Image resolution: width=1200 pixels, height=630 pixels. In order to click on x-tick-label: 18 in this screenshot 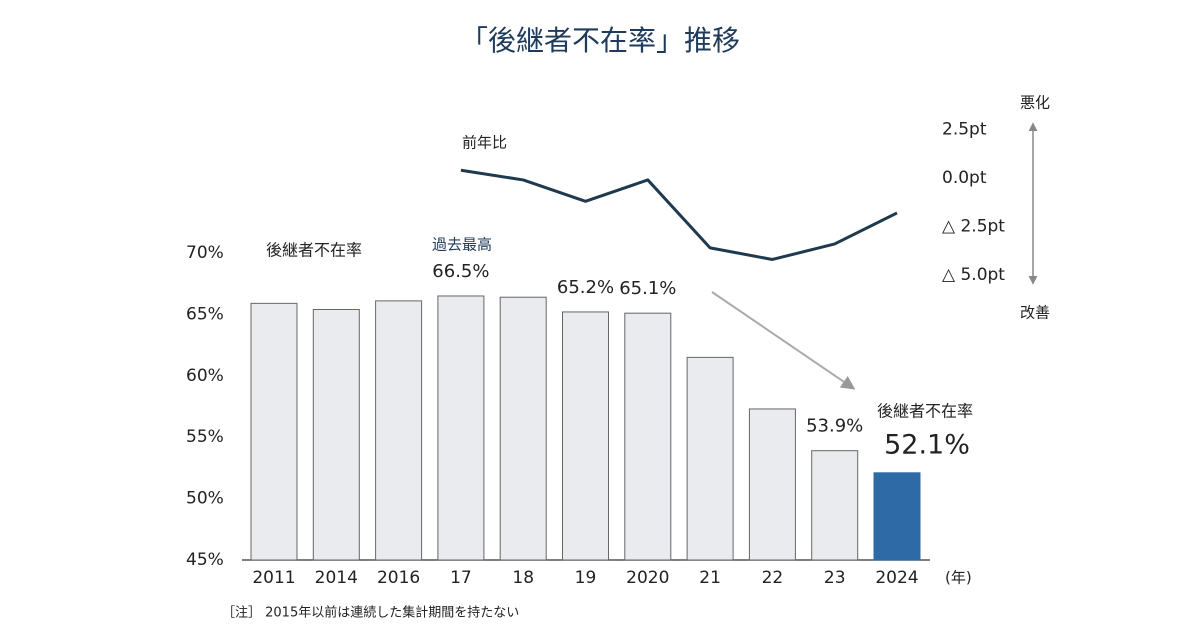, I will do `click(523, 578)`.